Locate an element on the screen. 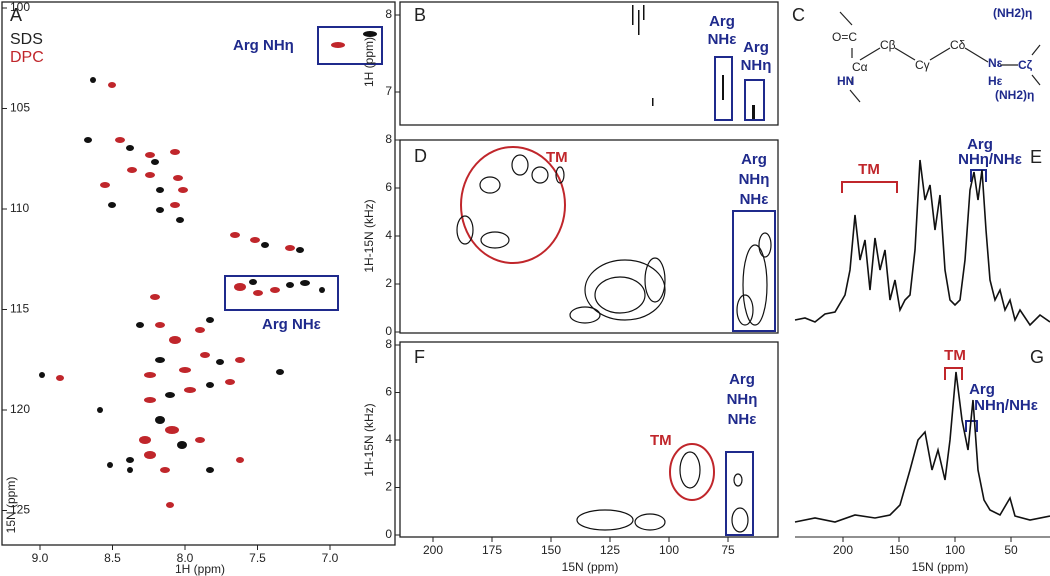 Image resolution: width=1050 pixels, height=576 pixels. x-tick-label: 50 is located at coordinates (1011, 550).